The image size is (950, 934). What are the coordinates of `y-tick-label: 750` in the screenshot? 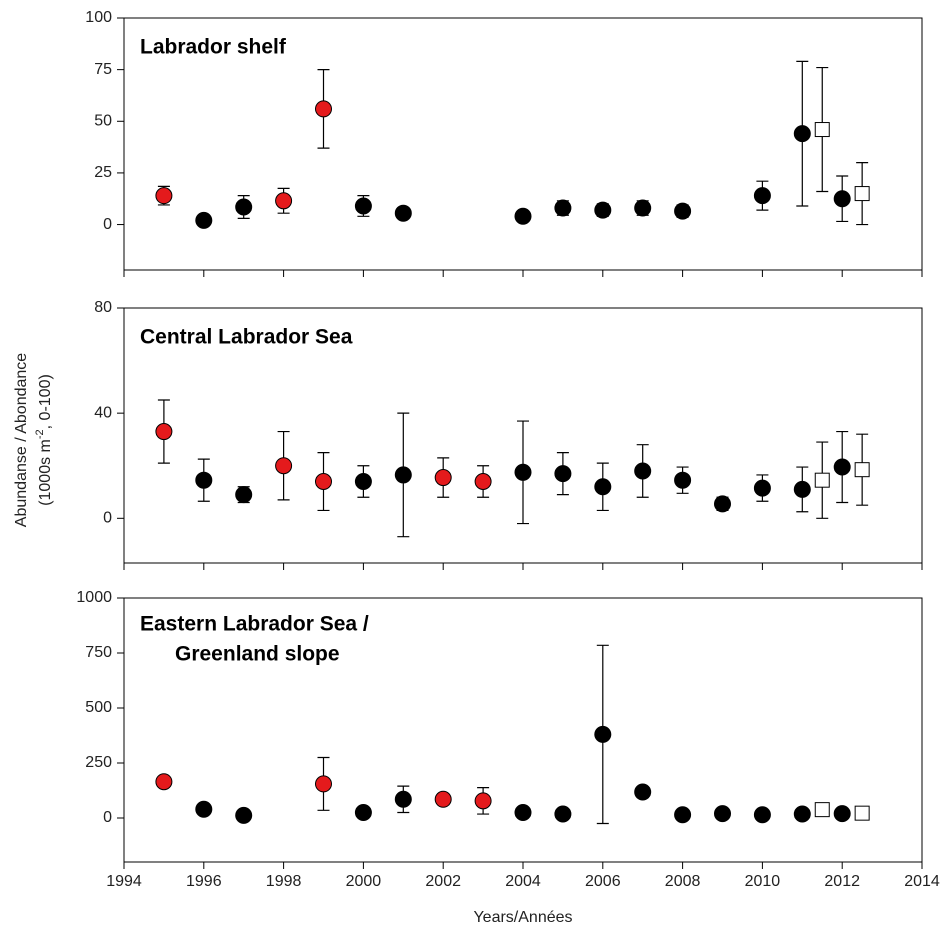 It's located at (98, 652).